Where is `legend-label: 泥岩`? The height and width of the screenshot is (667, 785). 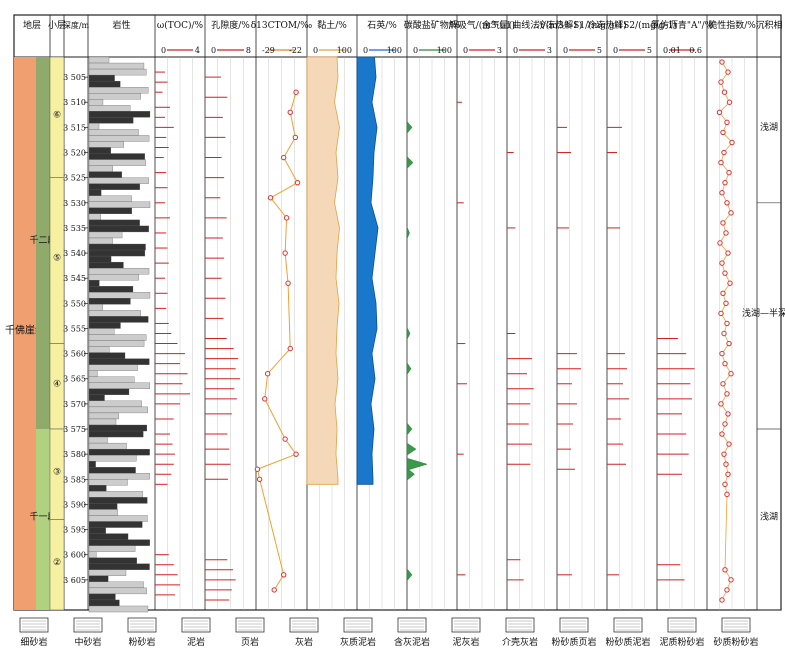 legend-label: 泥岩 is located at coordinates (196, 642).